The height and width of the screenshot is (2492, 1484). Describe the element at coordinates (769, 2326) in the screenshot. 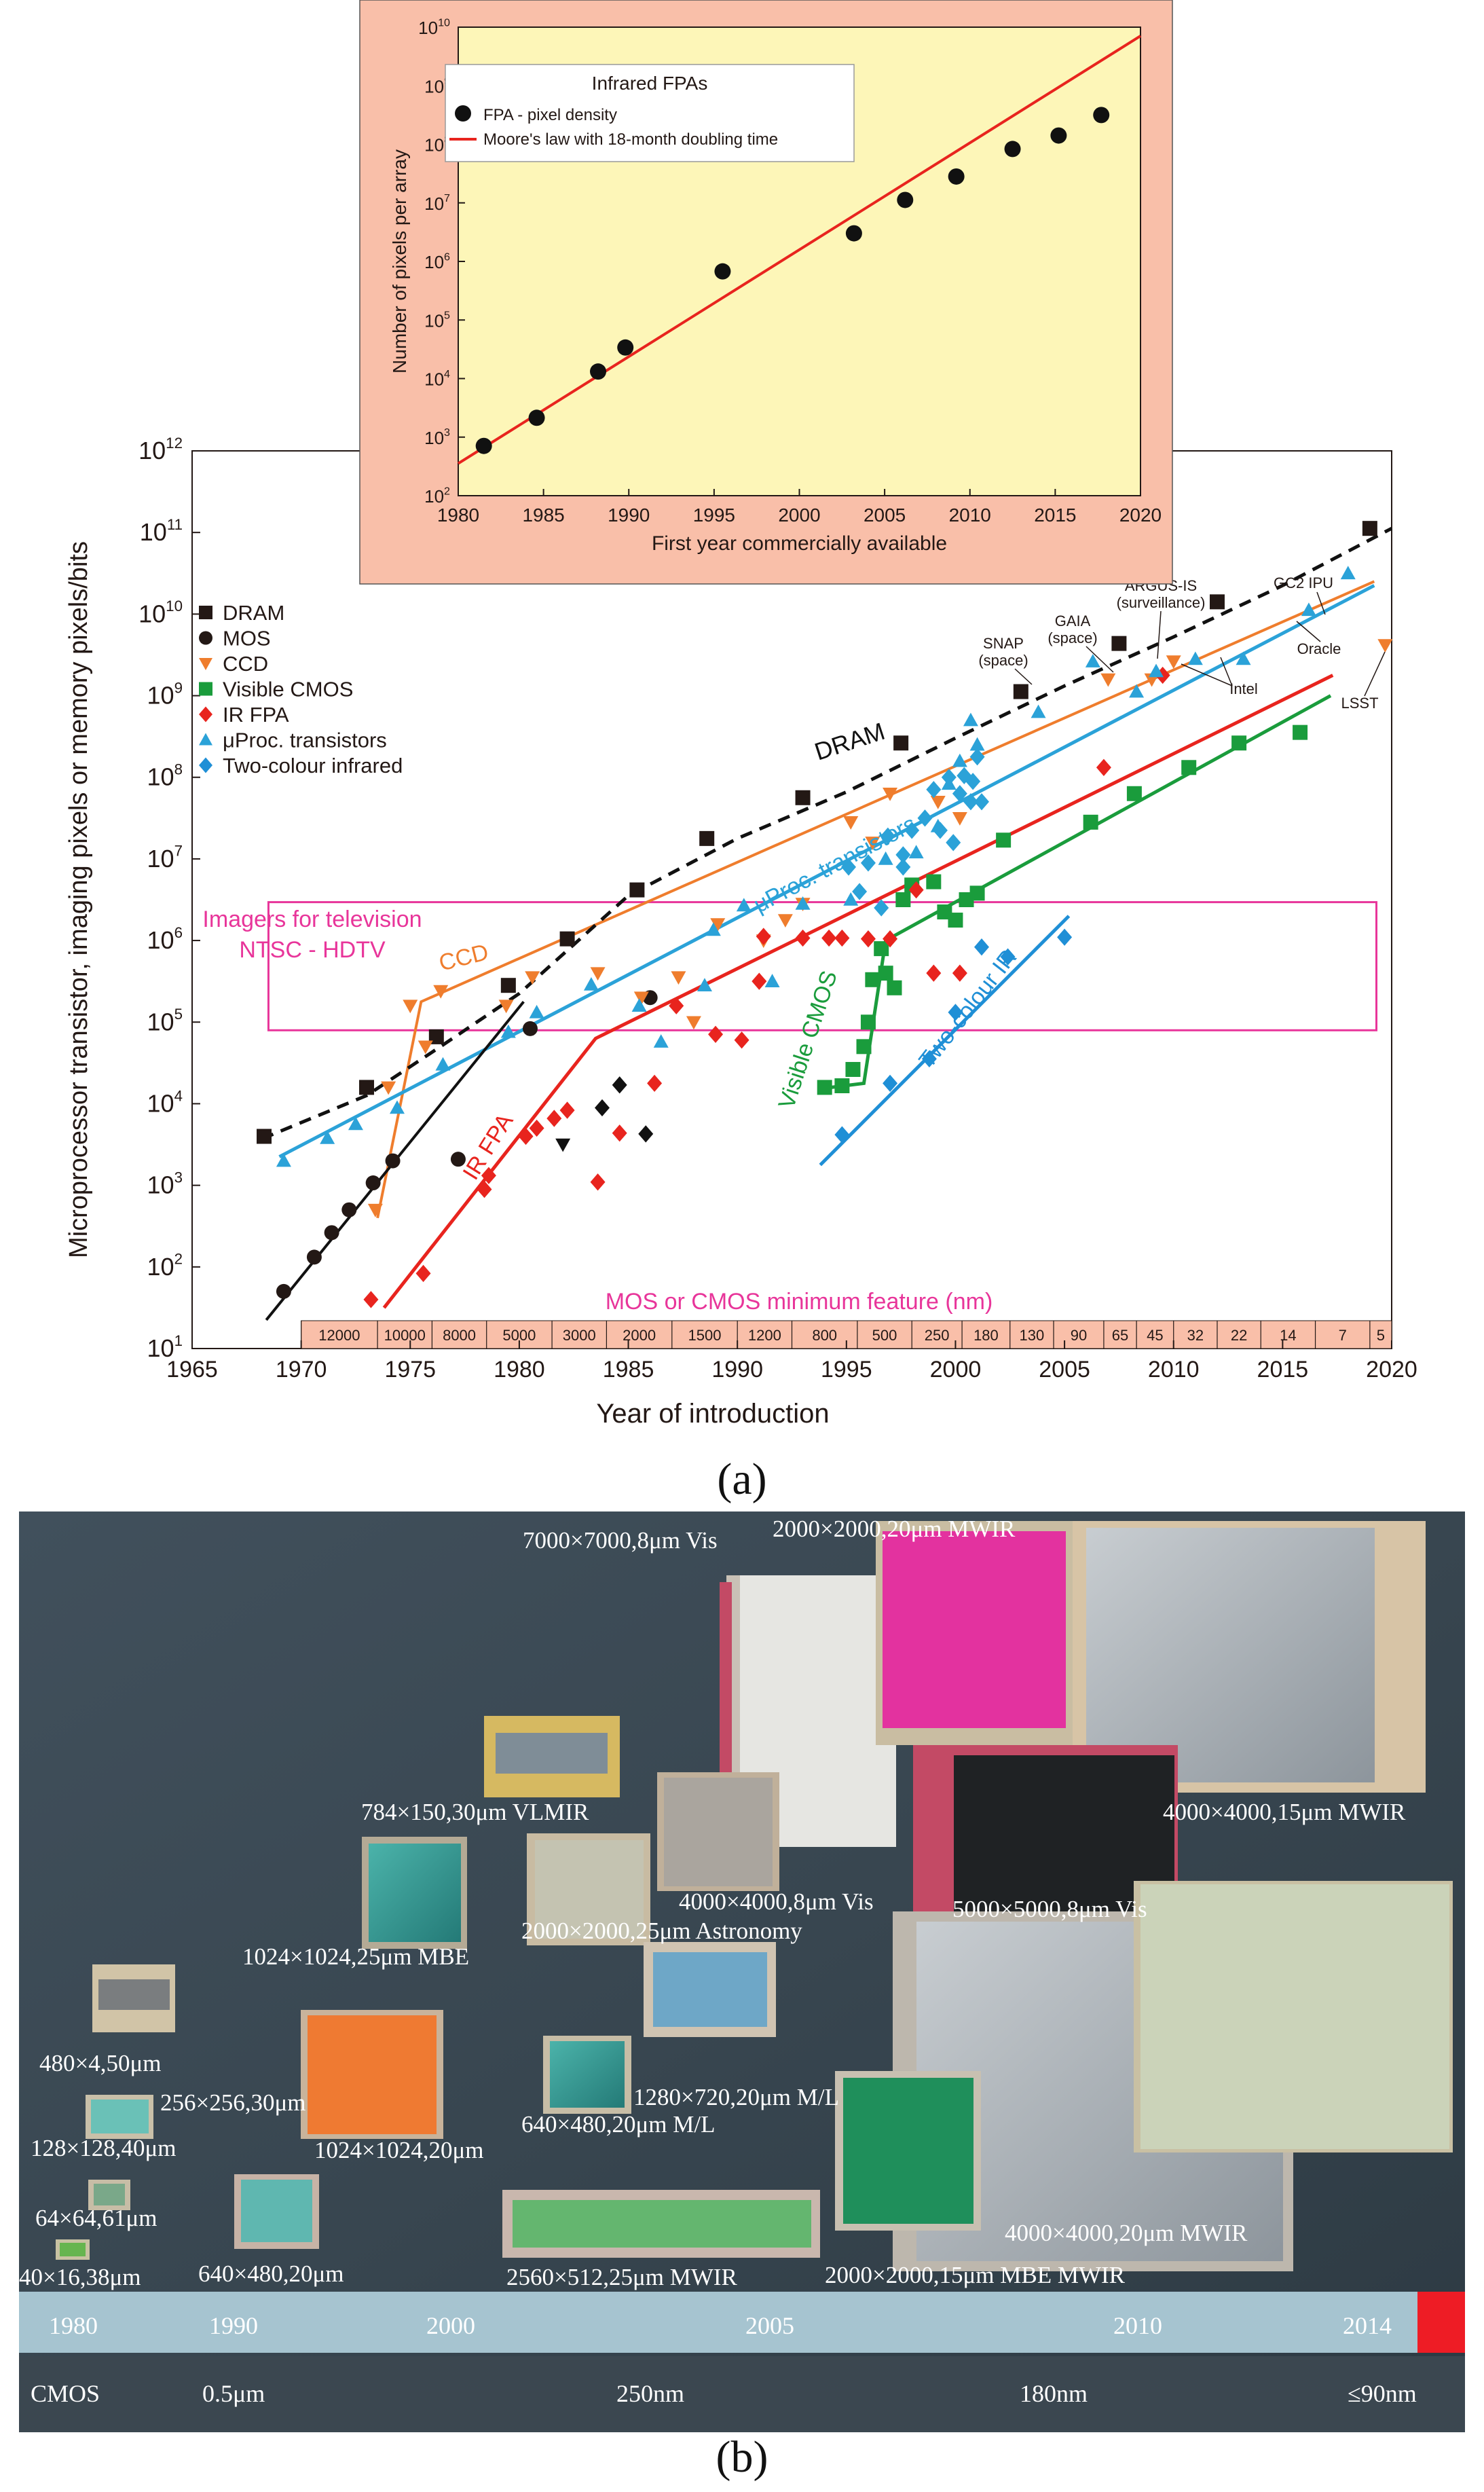

I see `year-2005: 2005` at that location.